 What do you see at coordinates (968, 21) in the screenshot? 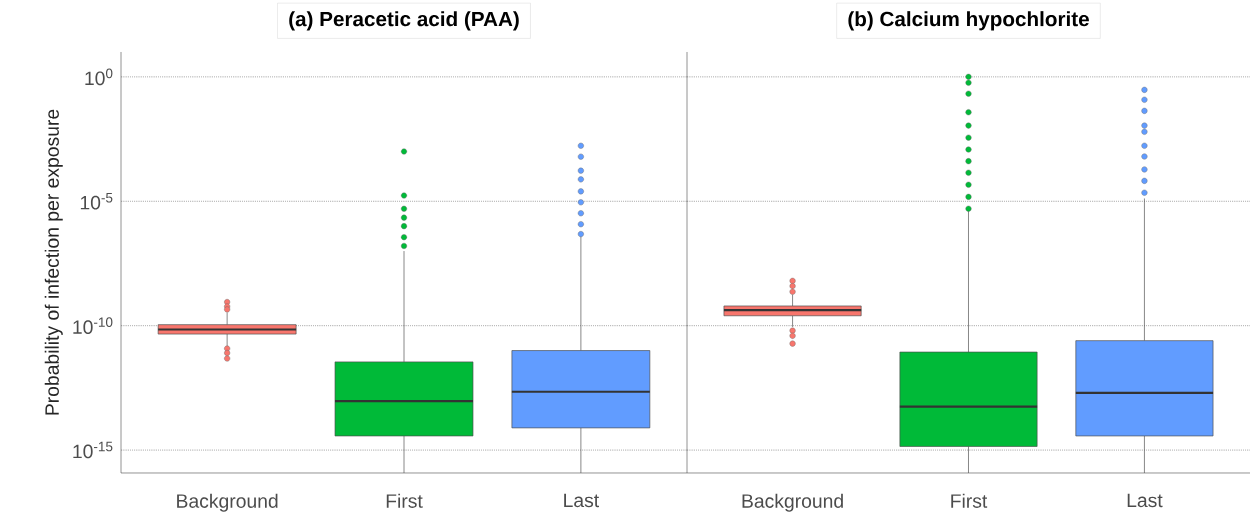
I see `chart-title: (b) Calcium hypochlorite` at bounding box center [968, 21].